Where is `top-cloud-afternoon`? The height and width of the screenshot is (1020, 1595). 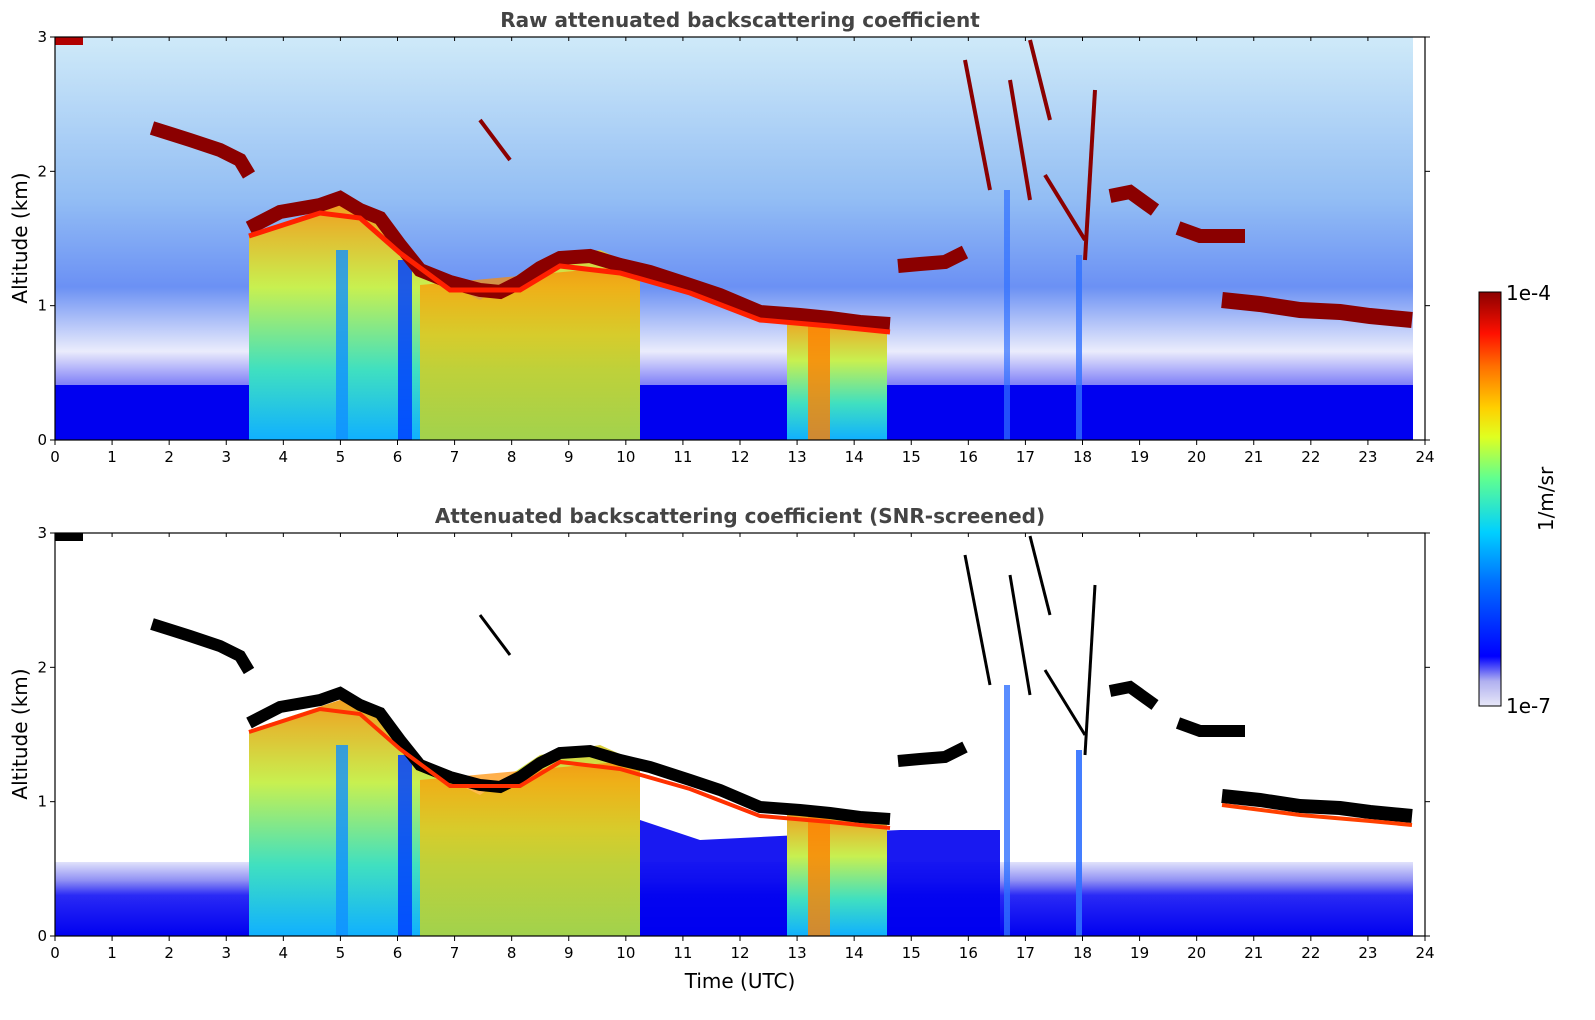
top-cloud-afternoon is located at coordinates (837, 379).